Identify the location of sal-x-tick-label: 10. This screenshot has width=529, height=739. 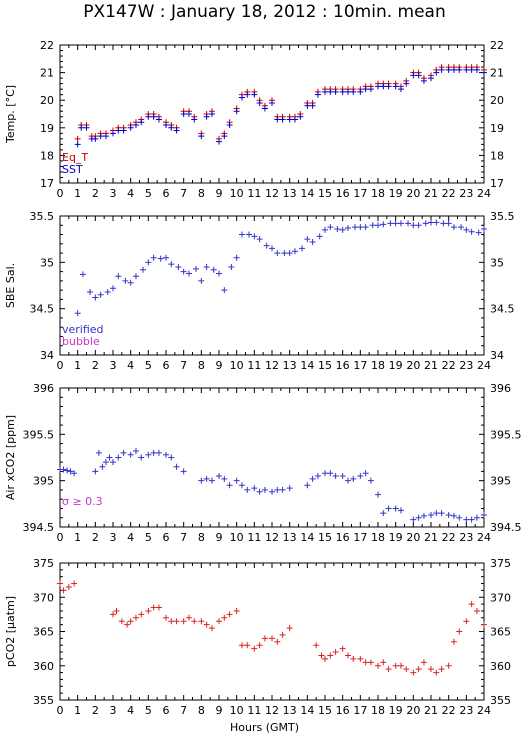
(237, 365).